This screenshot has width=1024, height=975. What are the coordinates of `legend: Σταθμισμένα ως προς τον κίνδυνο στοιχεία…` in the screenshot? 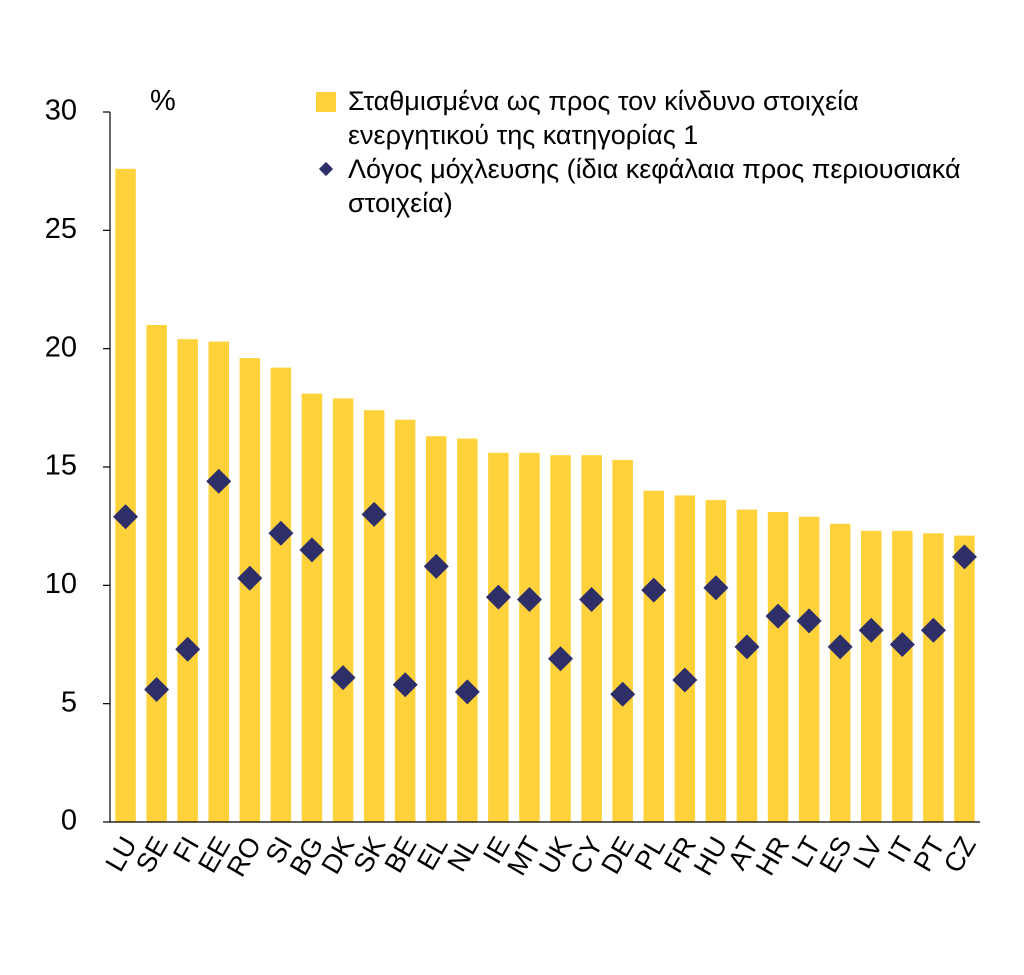 It's located at (642, 152).